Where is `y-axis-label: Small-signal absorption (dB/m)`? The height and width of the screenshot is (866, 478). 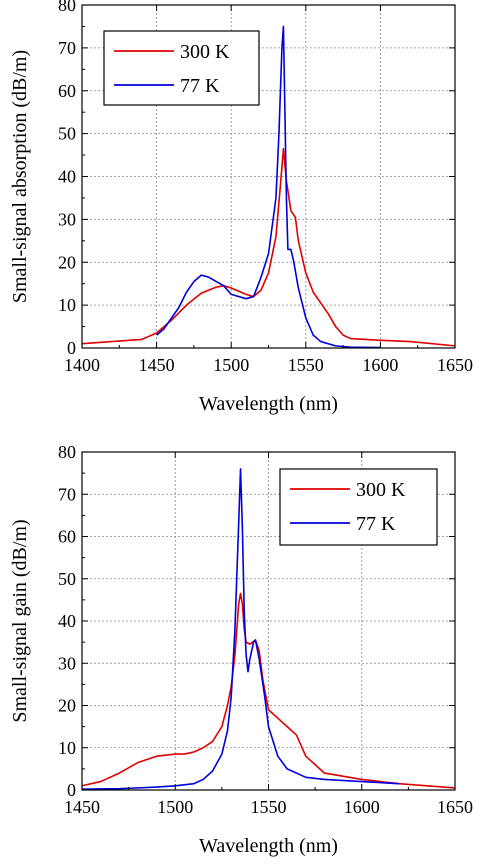
y-axis-label: Small-signal absorption (dB/m) is located at coordinates (20, 176).